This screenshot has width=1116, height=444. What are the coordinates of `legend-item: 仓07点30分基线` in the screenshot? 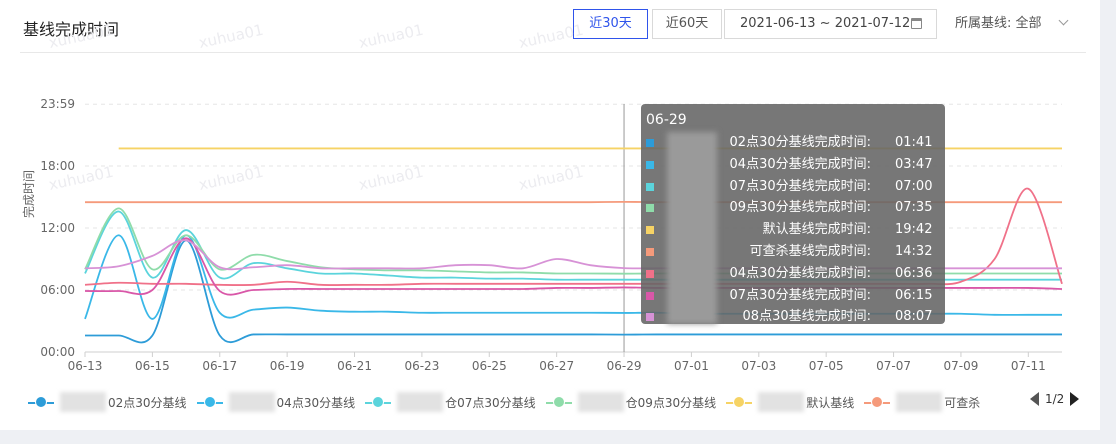 It's located at (450, 402).